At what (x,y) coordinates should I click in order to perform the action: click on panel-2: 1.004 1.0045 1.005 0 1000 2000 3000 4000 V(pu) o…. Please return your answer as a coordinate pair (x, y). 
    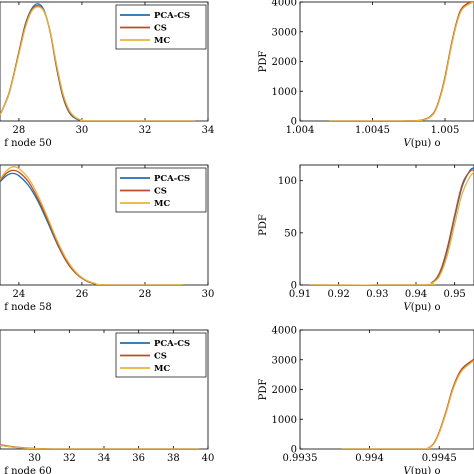
    Looking at the image, I should click on (366, 74).